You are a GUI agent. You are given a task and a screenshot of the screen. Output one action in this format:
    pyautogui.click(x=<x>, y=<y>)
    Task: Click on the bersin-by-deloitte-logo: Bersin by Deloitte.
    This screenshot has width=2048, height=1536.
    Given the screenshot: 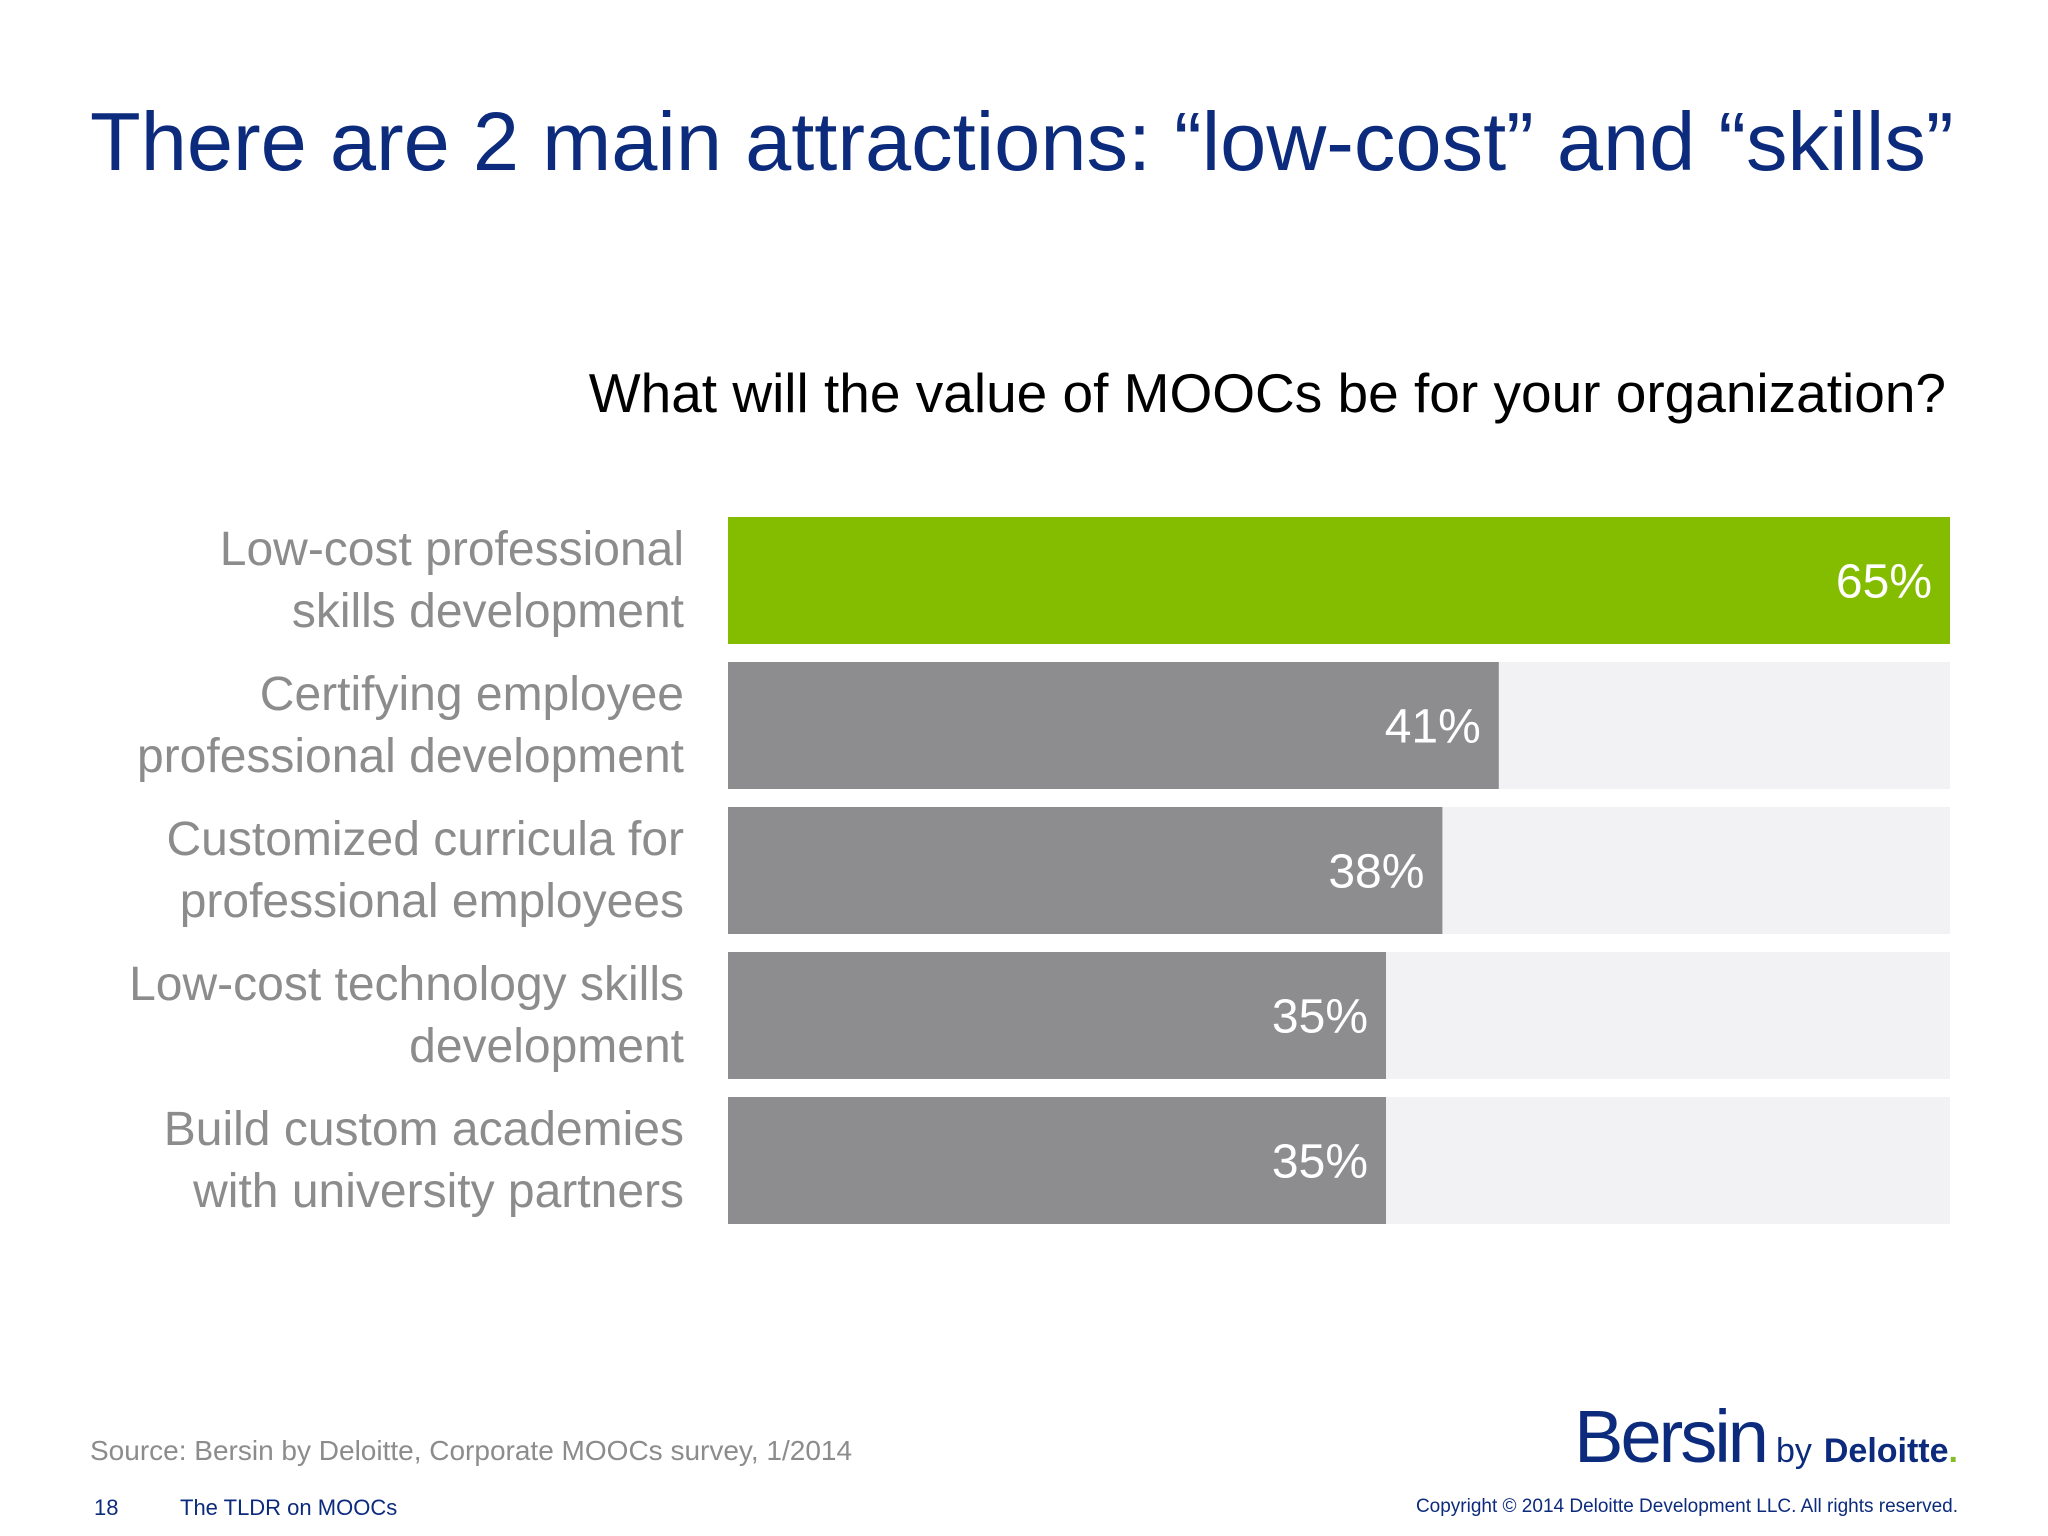 What is the action you would take?
    pyautogui.click(x=1766, y=1437)
    